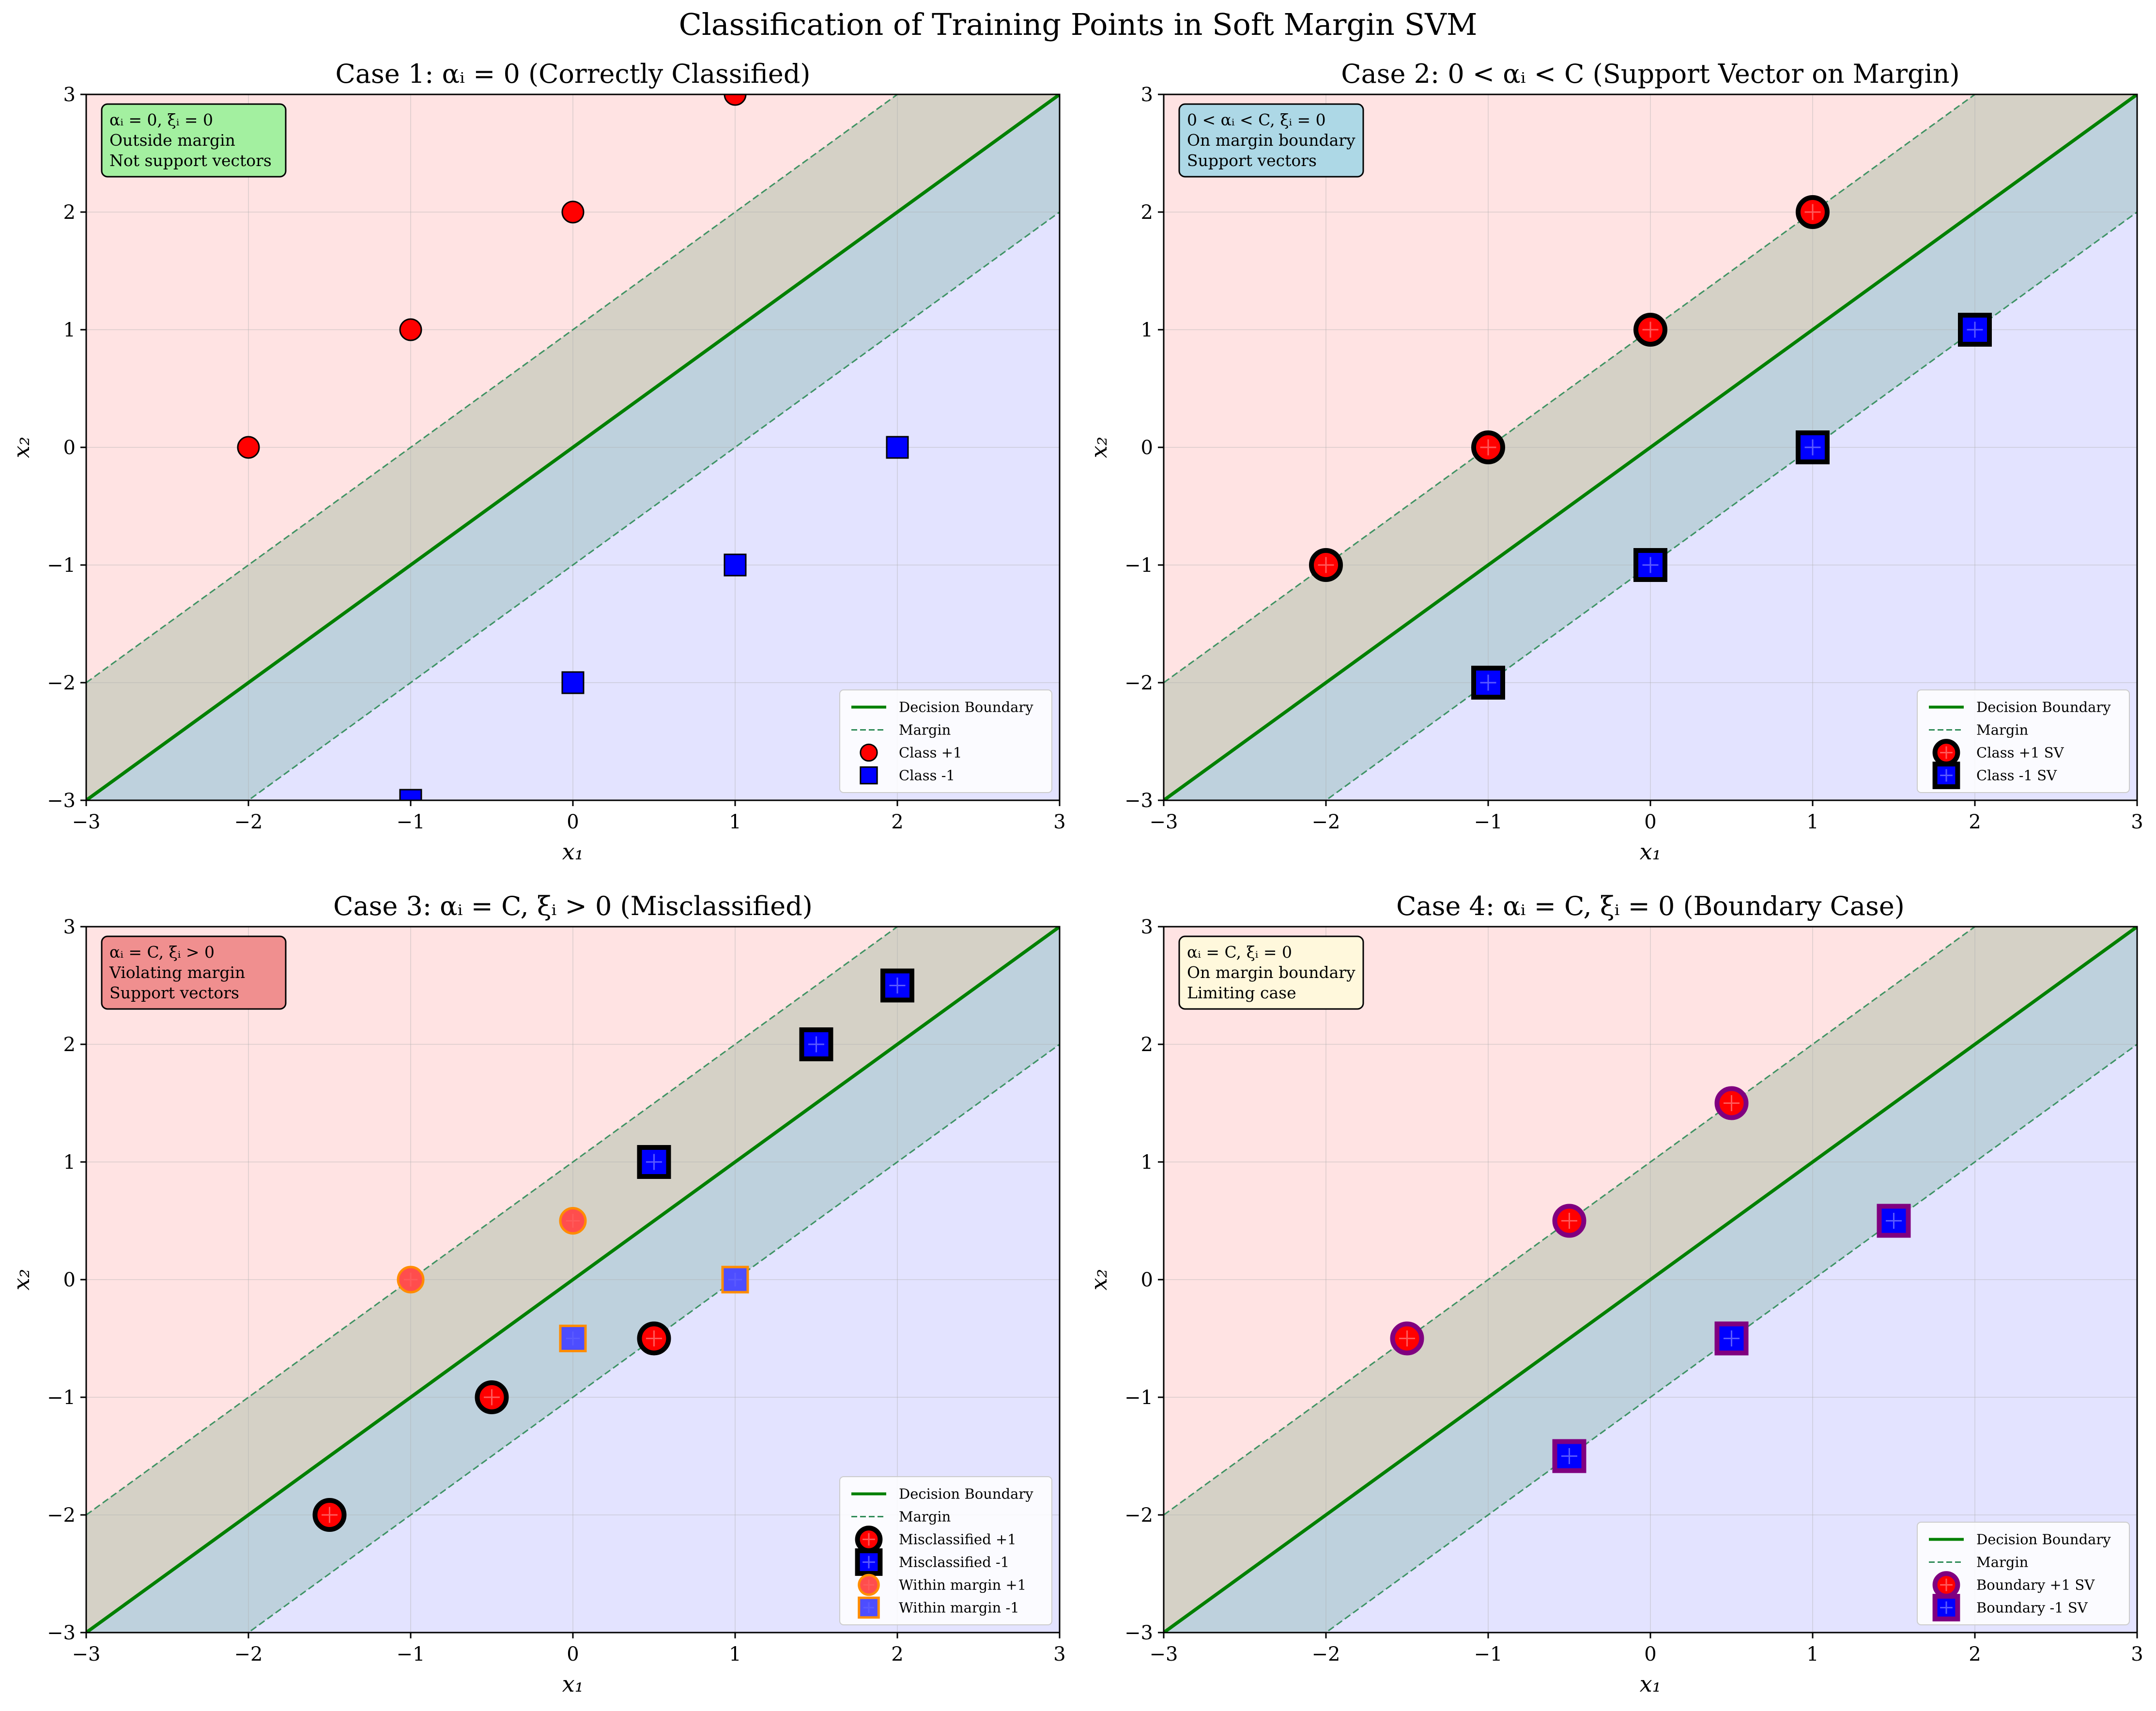 Image resolution: width=2156 pixels, height=1711 pixels. I want to click on info-box-line: Not support vectors, so click(191, 160).